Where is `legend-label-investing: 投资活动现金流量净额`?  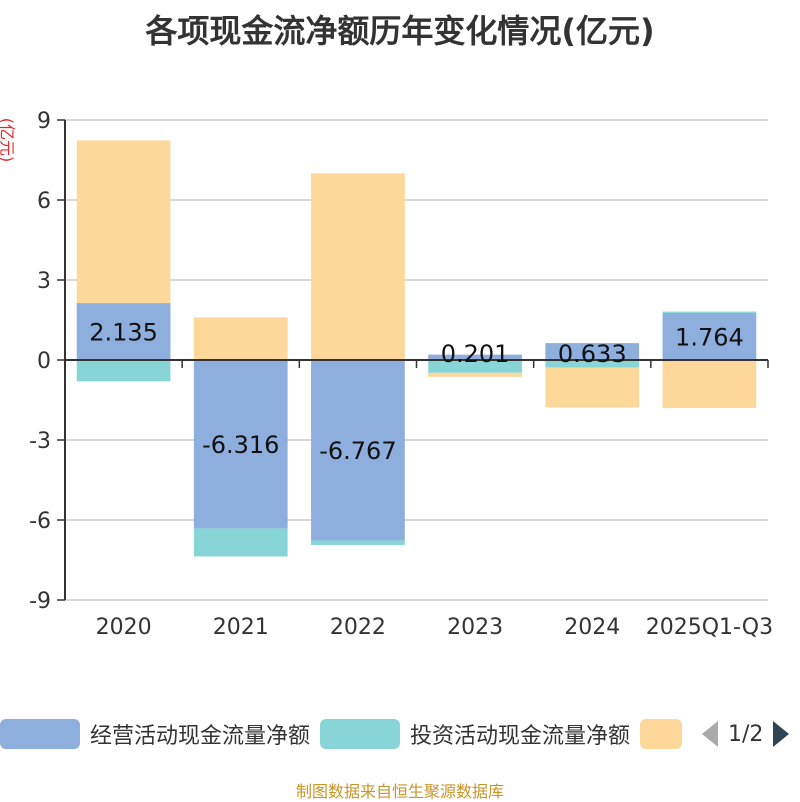 legend-label-investing: 投资活动现金流量净额 is located at coordinates (520, 736).